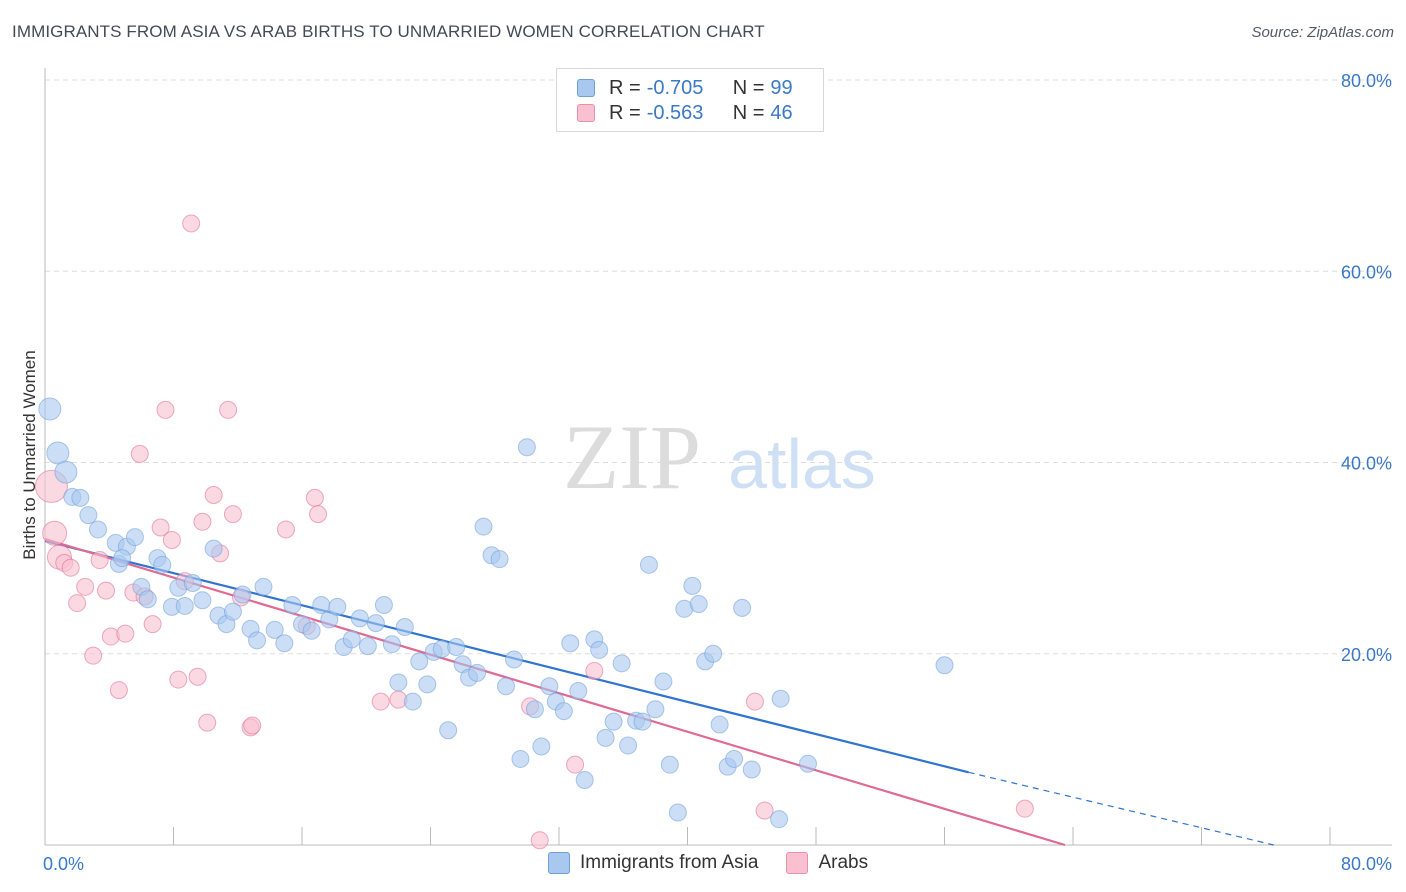 This screenshot has height=892, width=1406. I want to click on legend-row-arabs: R = -0.563 N = 46, so click(685, 113).